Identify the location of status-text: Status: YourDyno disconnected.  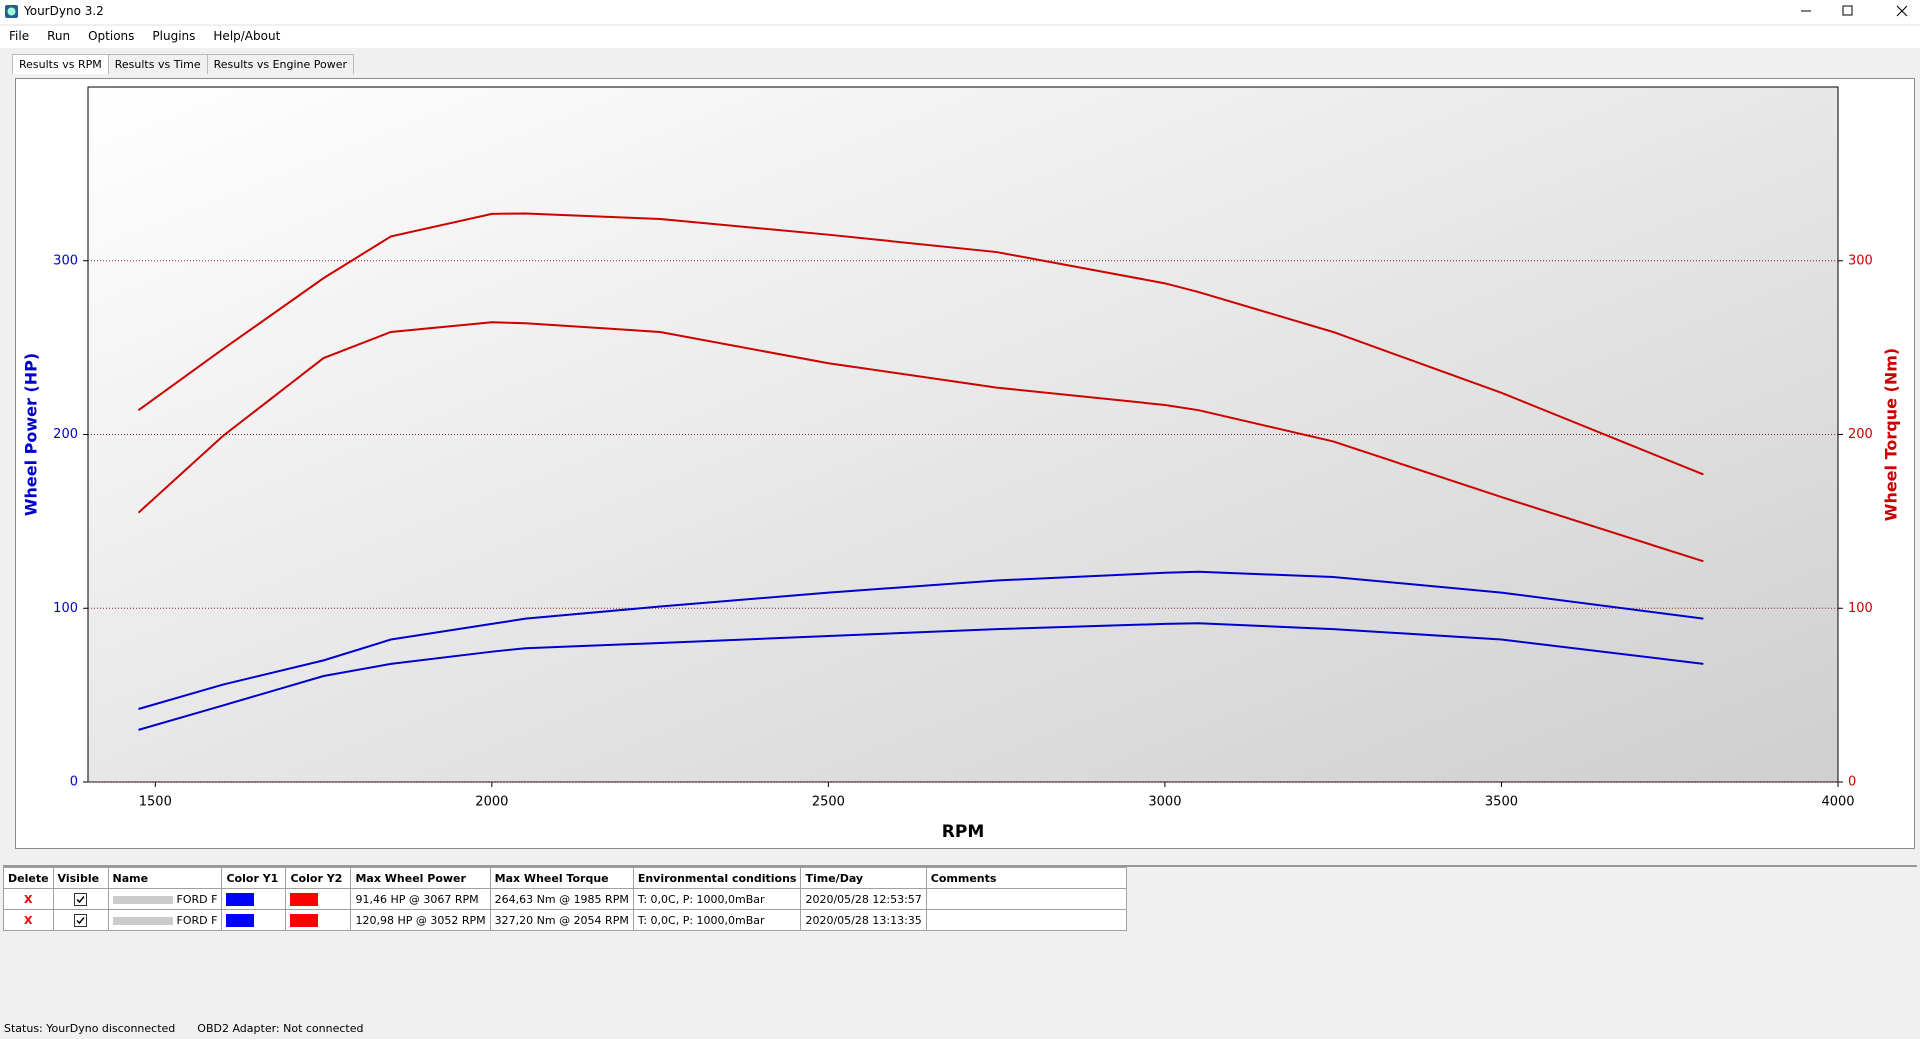
(90, 1028).